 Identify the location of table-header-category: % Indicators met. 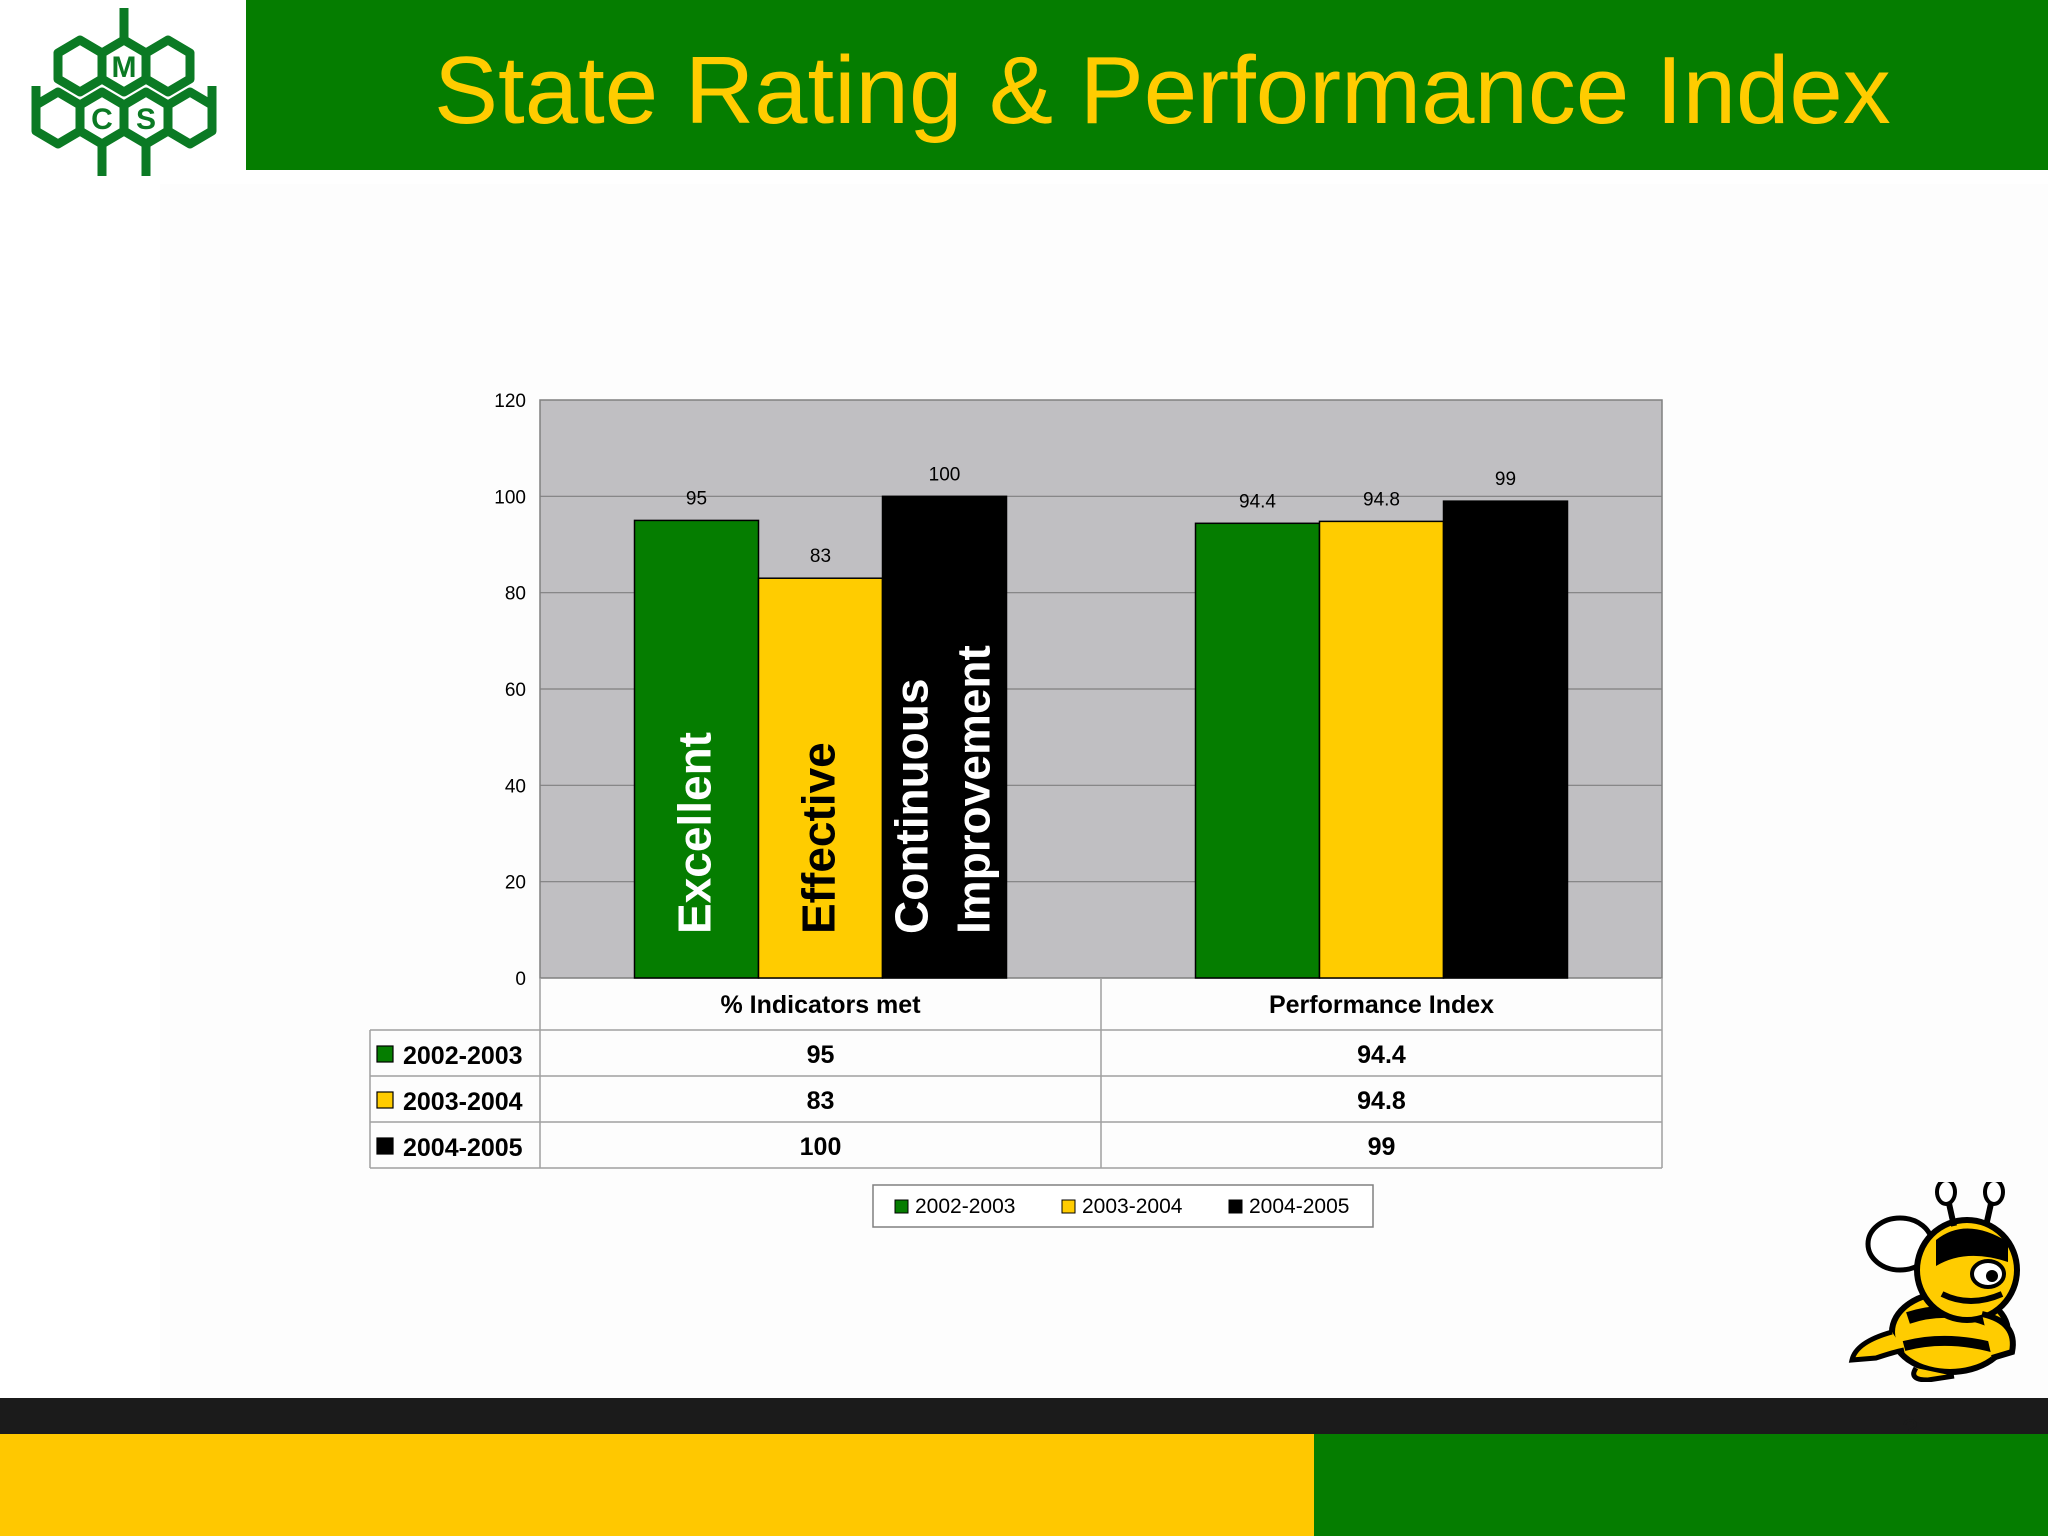
(820, 1005).